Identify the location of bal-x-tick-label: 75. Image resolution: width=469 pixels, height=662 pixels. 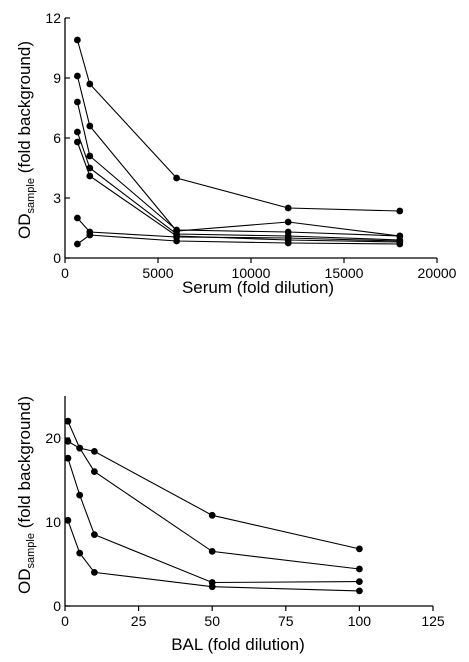
(286, 621).